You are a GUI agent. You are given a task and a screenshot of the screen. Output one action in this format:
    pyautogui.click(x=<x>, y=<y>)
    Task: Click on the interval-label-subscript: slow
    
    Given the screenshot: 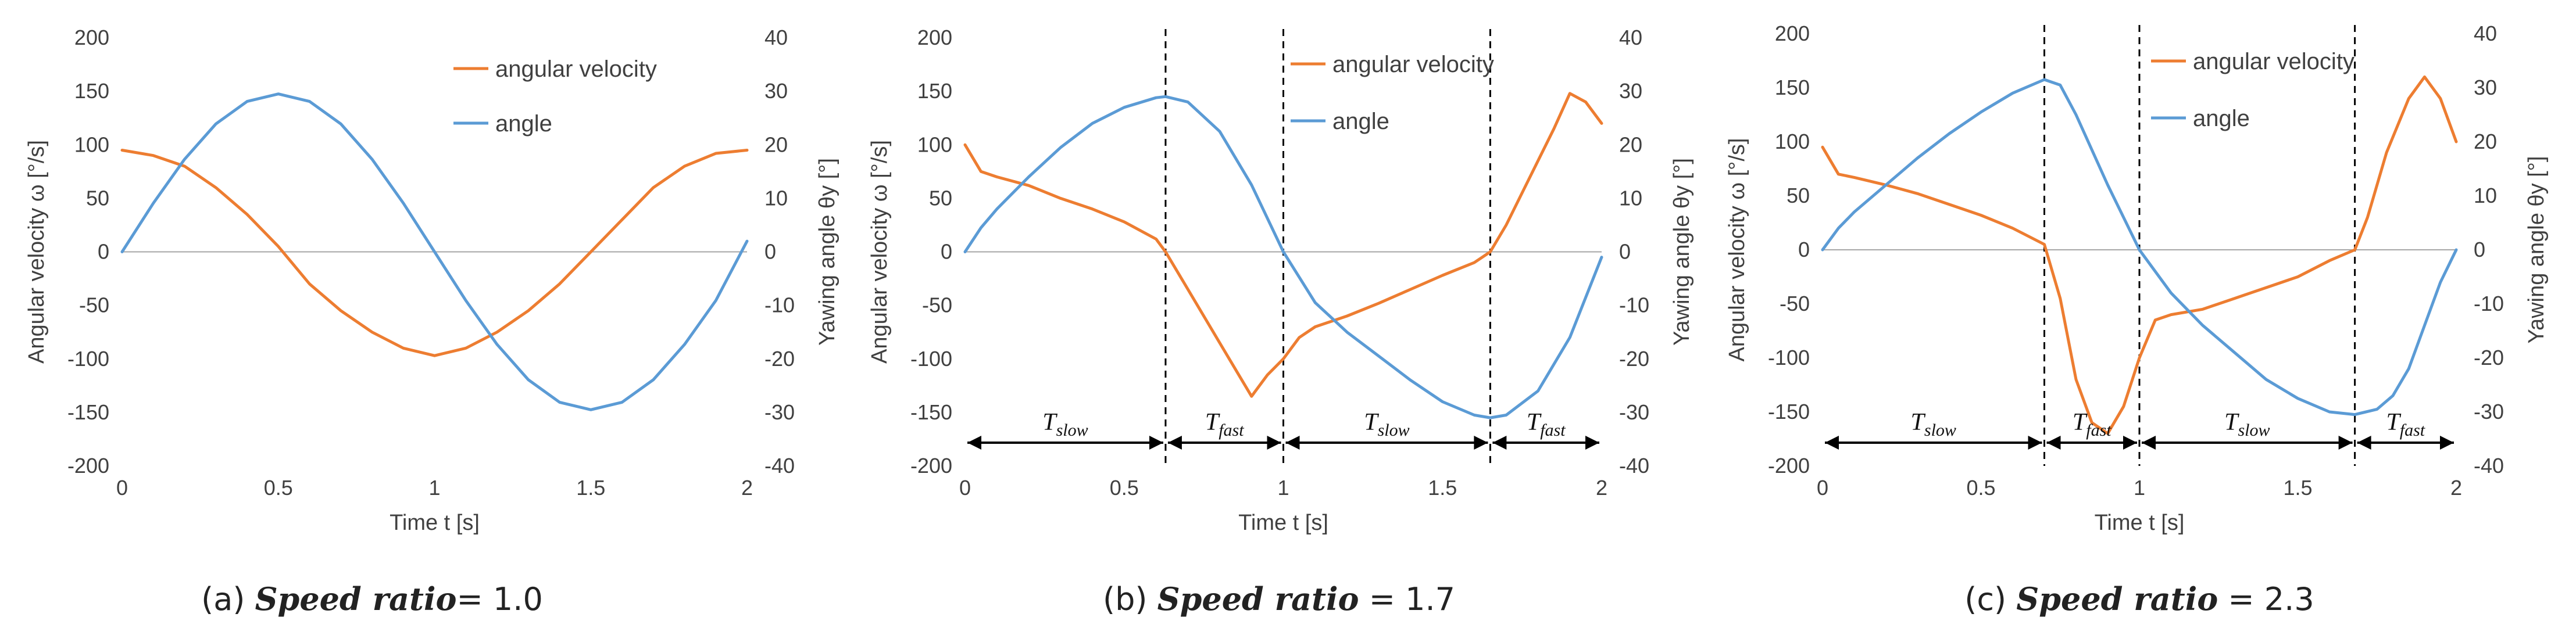 What is the action you would take?
    pyautogui.click(x=2254, y=430)
    